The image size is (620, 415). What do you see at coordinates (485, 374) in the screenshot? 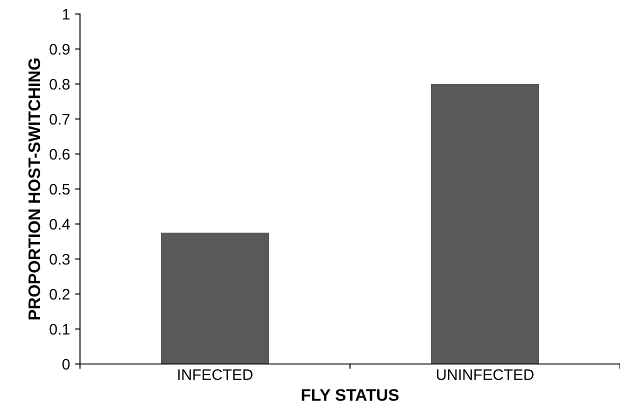
I see `x-tick-label: UNINFECTED` at bounding box center [485, 374].